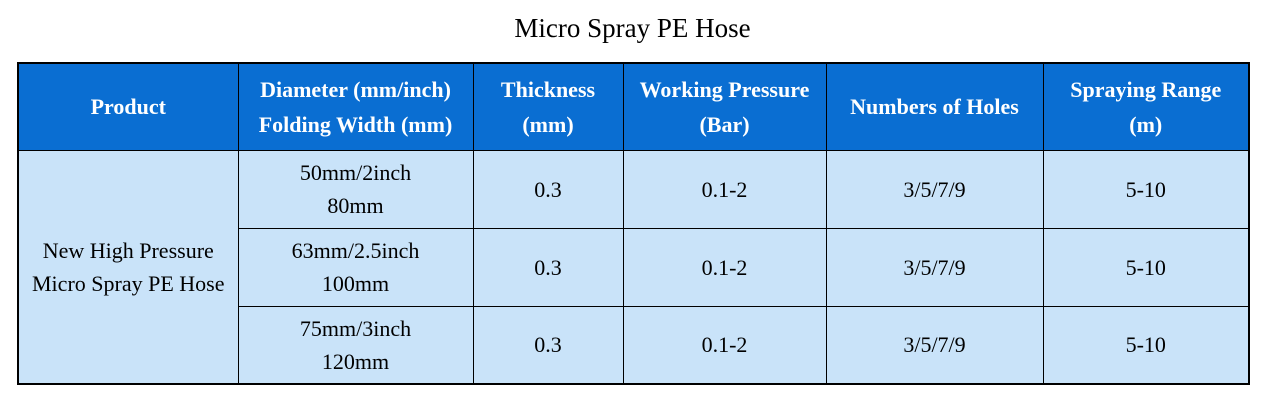 The image size is (1275, 406). I want to click on cell-line: Micro Spray PE Hose, so click(128, 283).